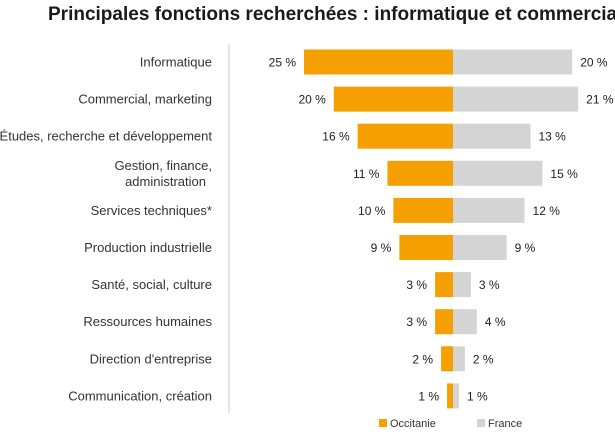 The image size is (615, 436). I want to click on category-label: Direction d'entreprise, so click(151, 358).